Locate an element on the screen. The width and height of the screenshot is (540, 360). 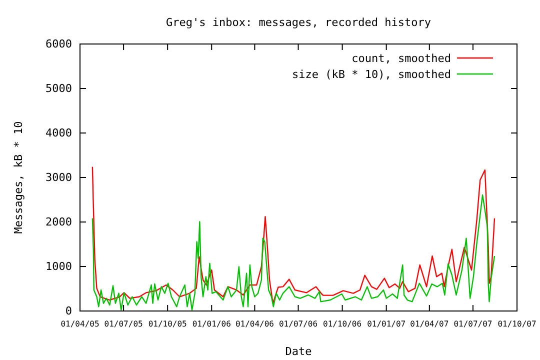
chart-title: Greg's inbox: messages, recorded history is located at coordinates (299, 22).